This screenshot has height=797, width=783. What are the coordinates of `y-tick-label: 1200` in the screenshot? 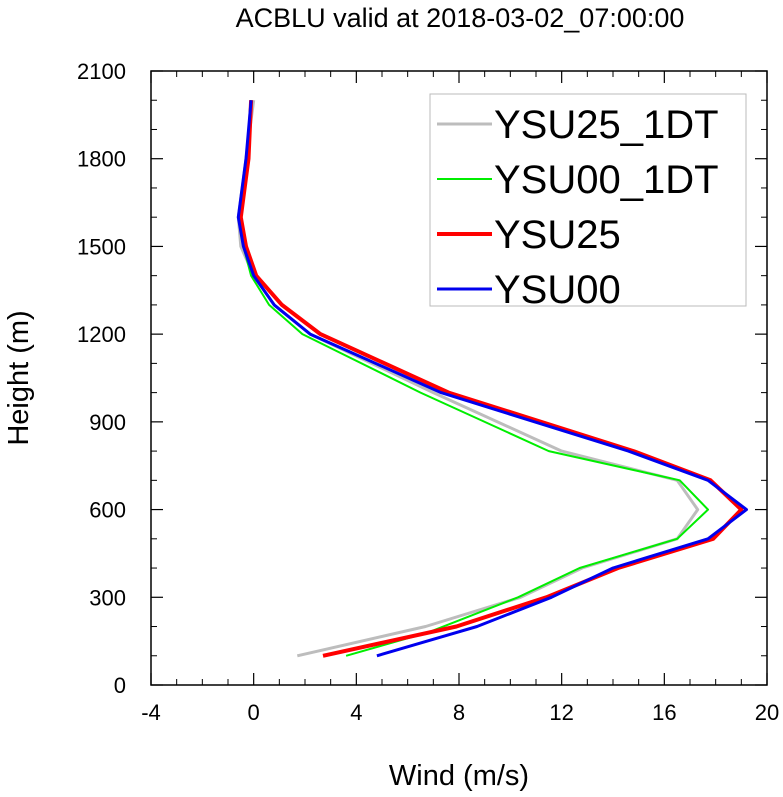 It's located at (101, 334).